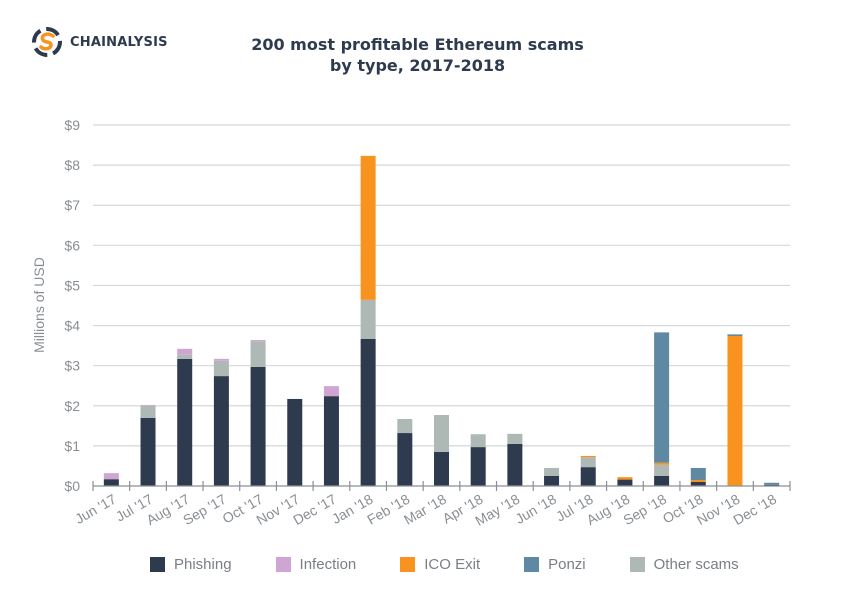 The image size is (849, 594). What do you see at coordinates (452, 564) in the screenshot?
I see `legend-label: ICO Exit` at bounding box center [452, 564].